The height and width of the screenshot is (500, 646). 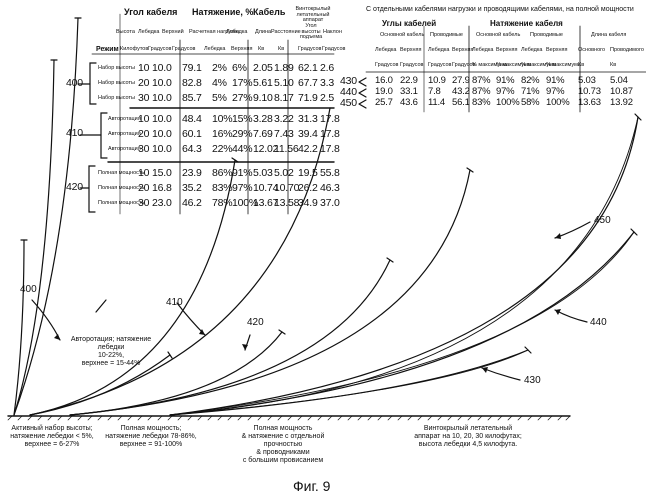 I want to click on caption-line: натяжение лебедки < 5%,, so click(x=52, y=437).